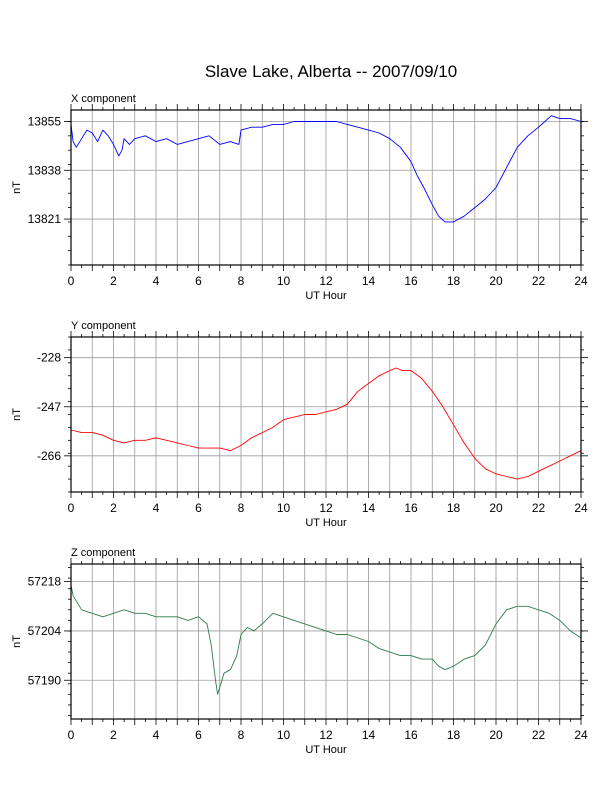  What do you see at coordinates (454, 735) in the screenshot?
I see `z-x-tick-label: 18` at bounding box center [454, 735].